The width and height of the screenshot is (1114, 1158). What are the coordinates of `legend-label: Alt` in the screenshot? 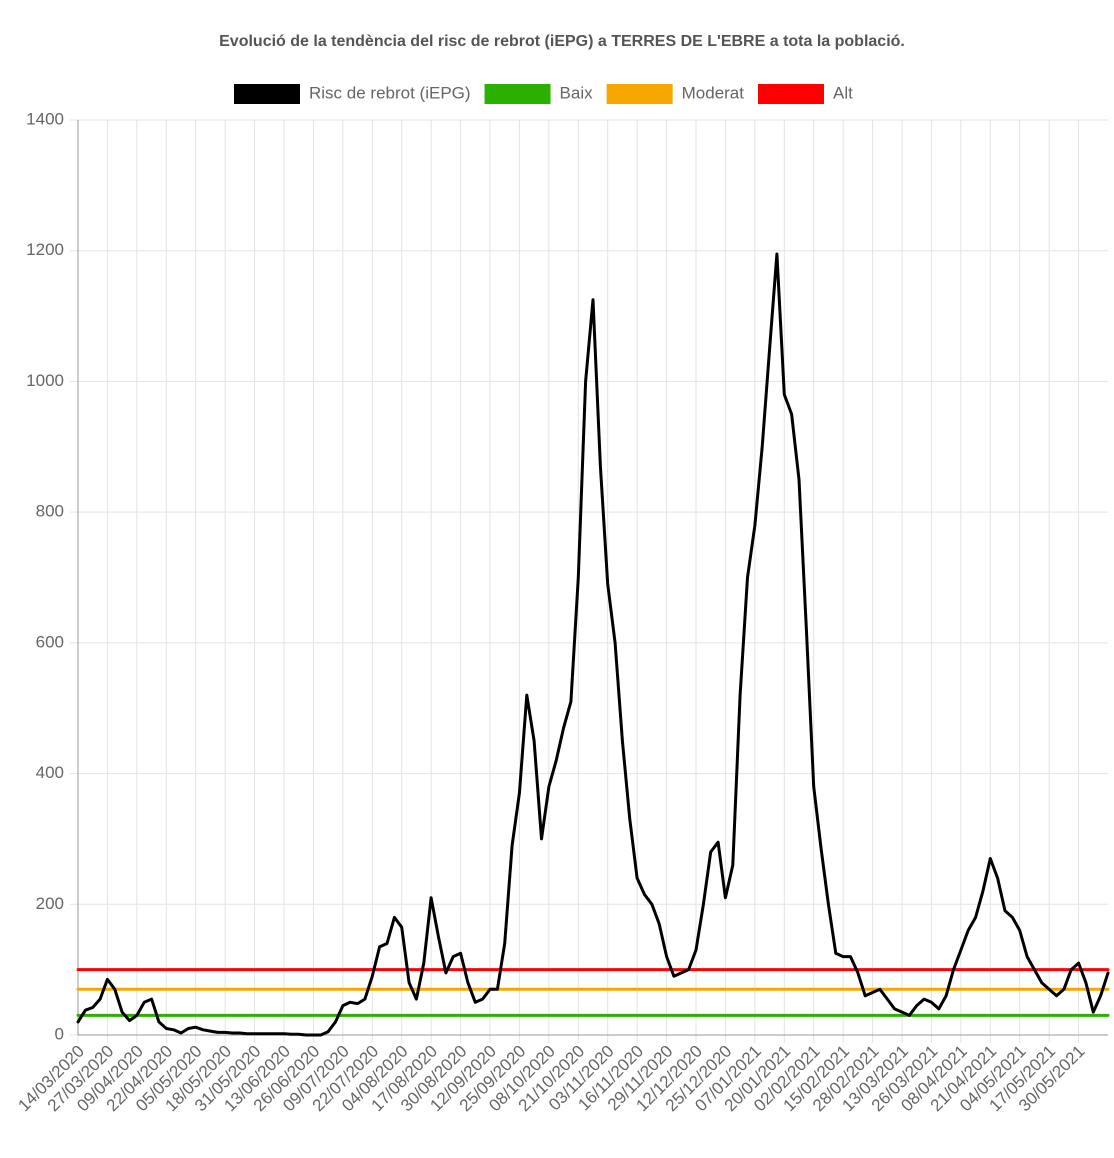 It's located at (843, 92).